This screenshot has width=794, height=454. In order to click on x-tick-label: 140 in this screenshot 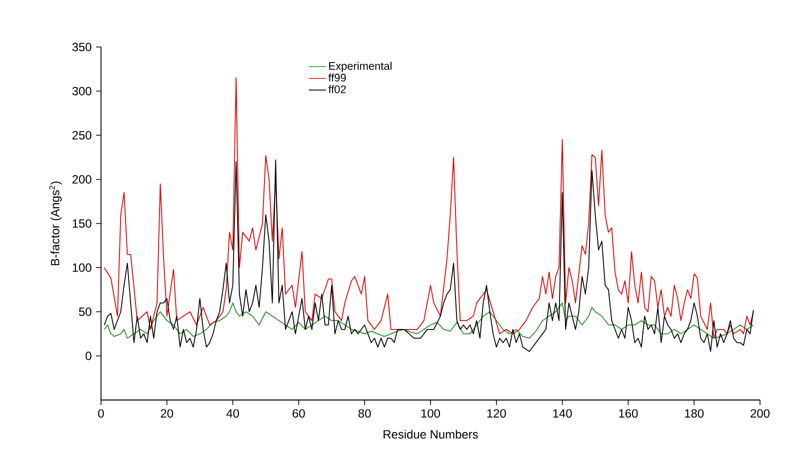, I will do `click(562, 413)`.